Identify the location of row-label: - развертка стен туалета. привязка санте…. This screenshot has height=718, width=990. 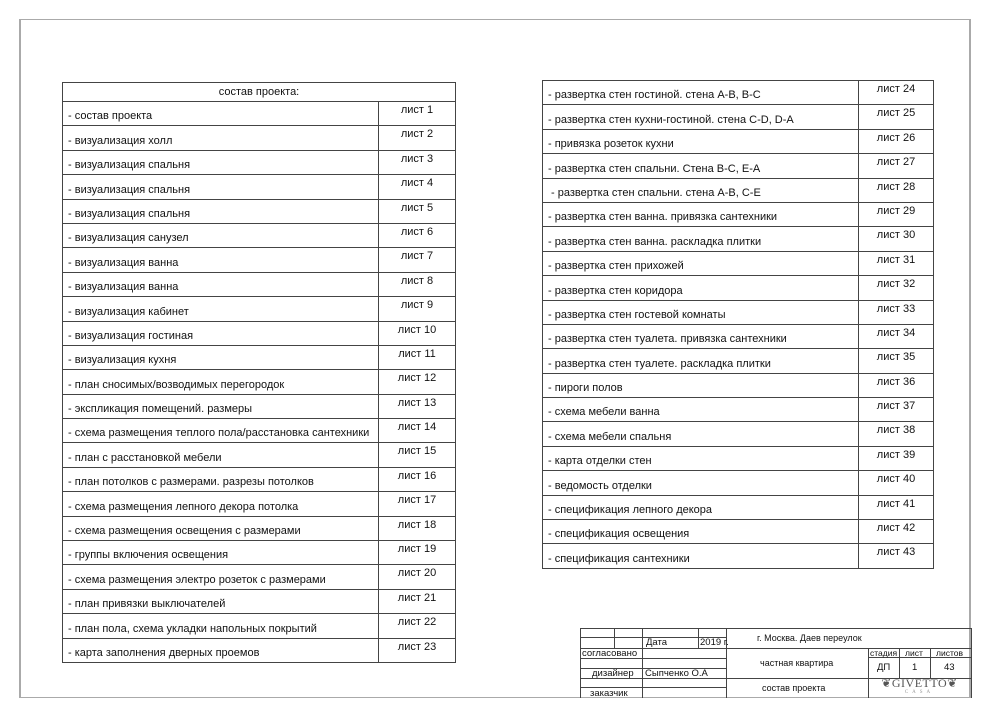
(700, 336).